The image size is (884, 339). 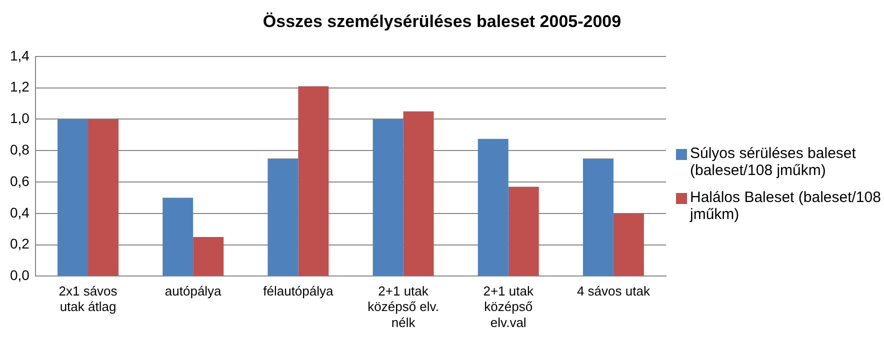 I want to click on y-tick-label: 1,2, so click(x=20, y=86).